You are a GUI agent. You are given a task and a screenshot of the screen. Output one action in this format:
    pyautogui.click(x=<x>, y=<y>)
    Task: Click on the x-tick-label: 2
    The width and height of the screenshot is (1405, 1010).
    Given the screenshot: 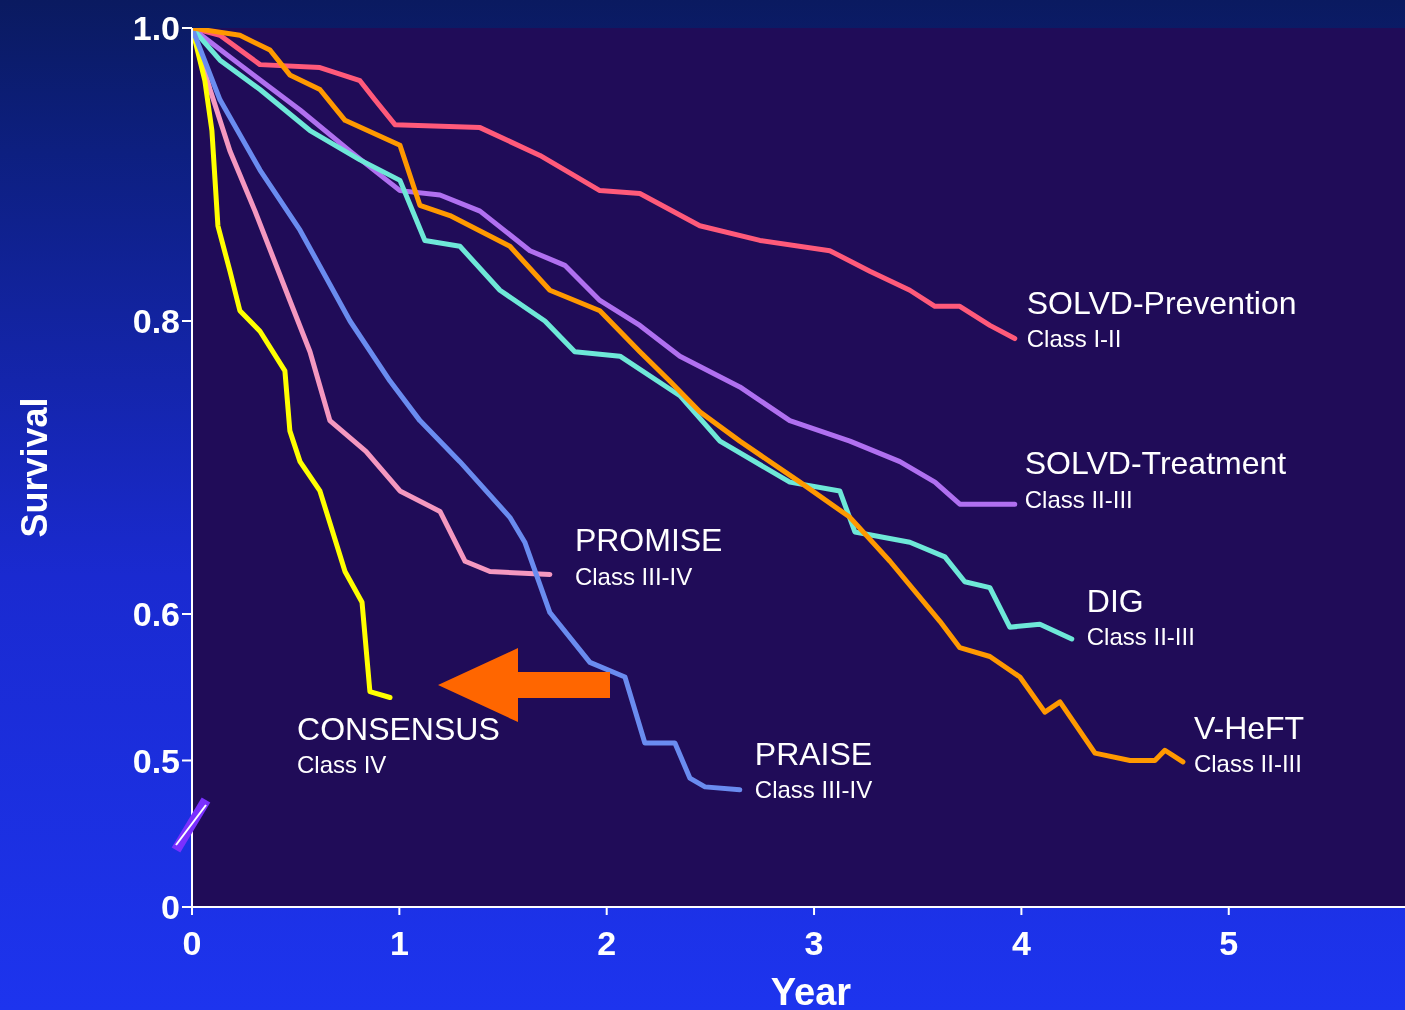 What is the action you would take?
    pyautogui.click(x=607, y=943)
    